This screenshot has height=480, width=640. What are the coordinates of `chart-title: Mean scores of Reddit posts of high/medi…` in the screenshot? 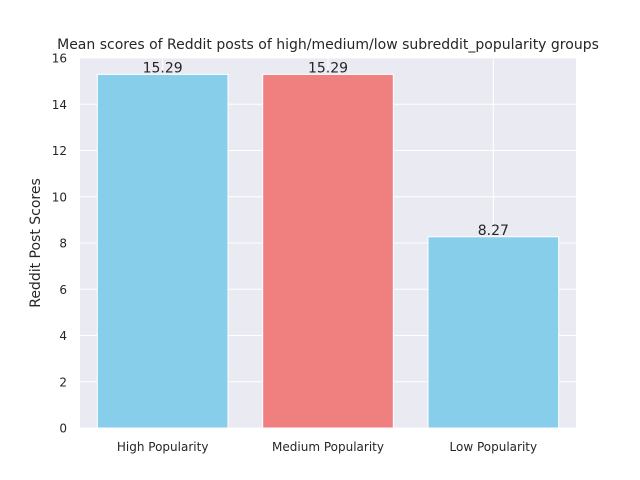 It's located at (328, 45).